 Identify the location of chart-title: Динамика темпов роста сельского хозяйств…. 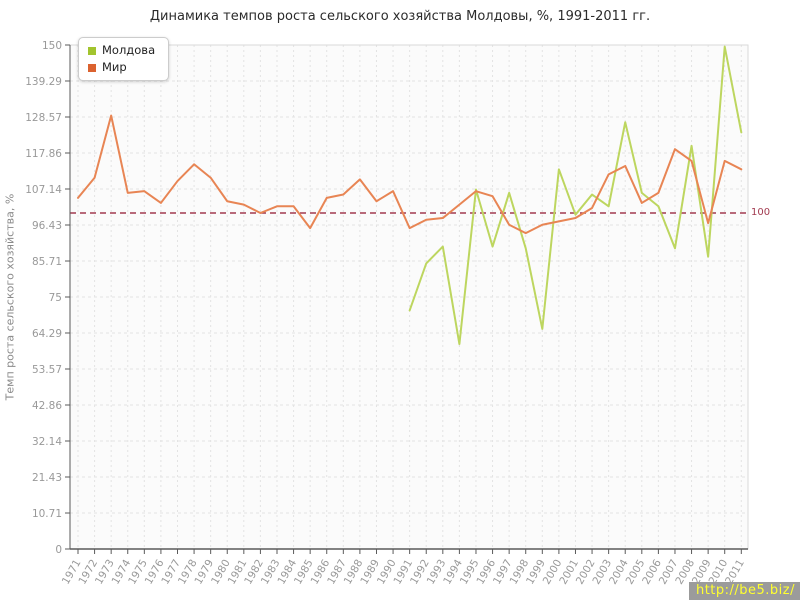
(400, 16).